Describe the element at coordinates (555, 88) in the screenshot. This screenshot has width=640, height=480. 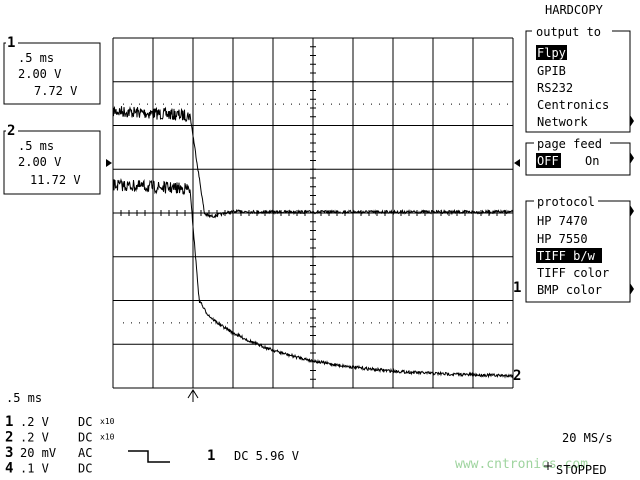
I see `menu-item: RS232` at that location.